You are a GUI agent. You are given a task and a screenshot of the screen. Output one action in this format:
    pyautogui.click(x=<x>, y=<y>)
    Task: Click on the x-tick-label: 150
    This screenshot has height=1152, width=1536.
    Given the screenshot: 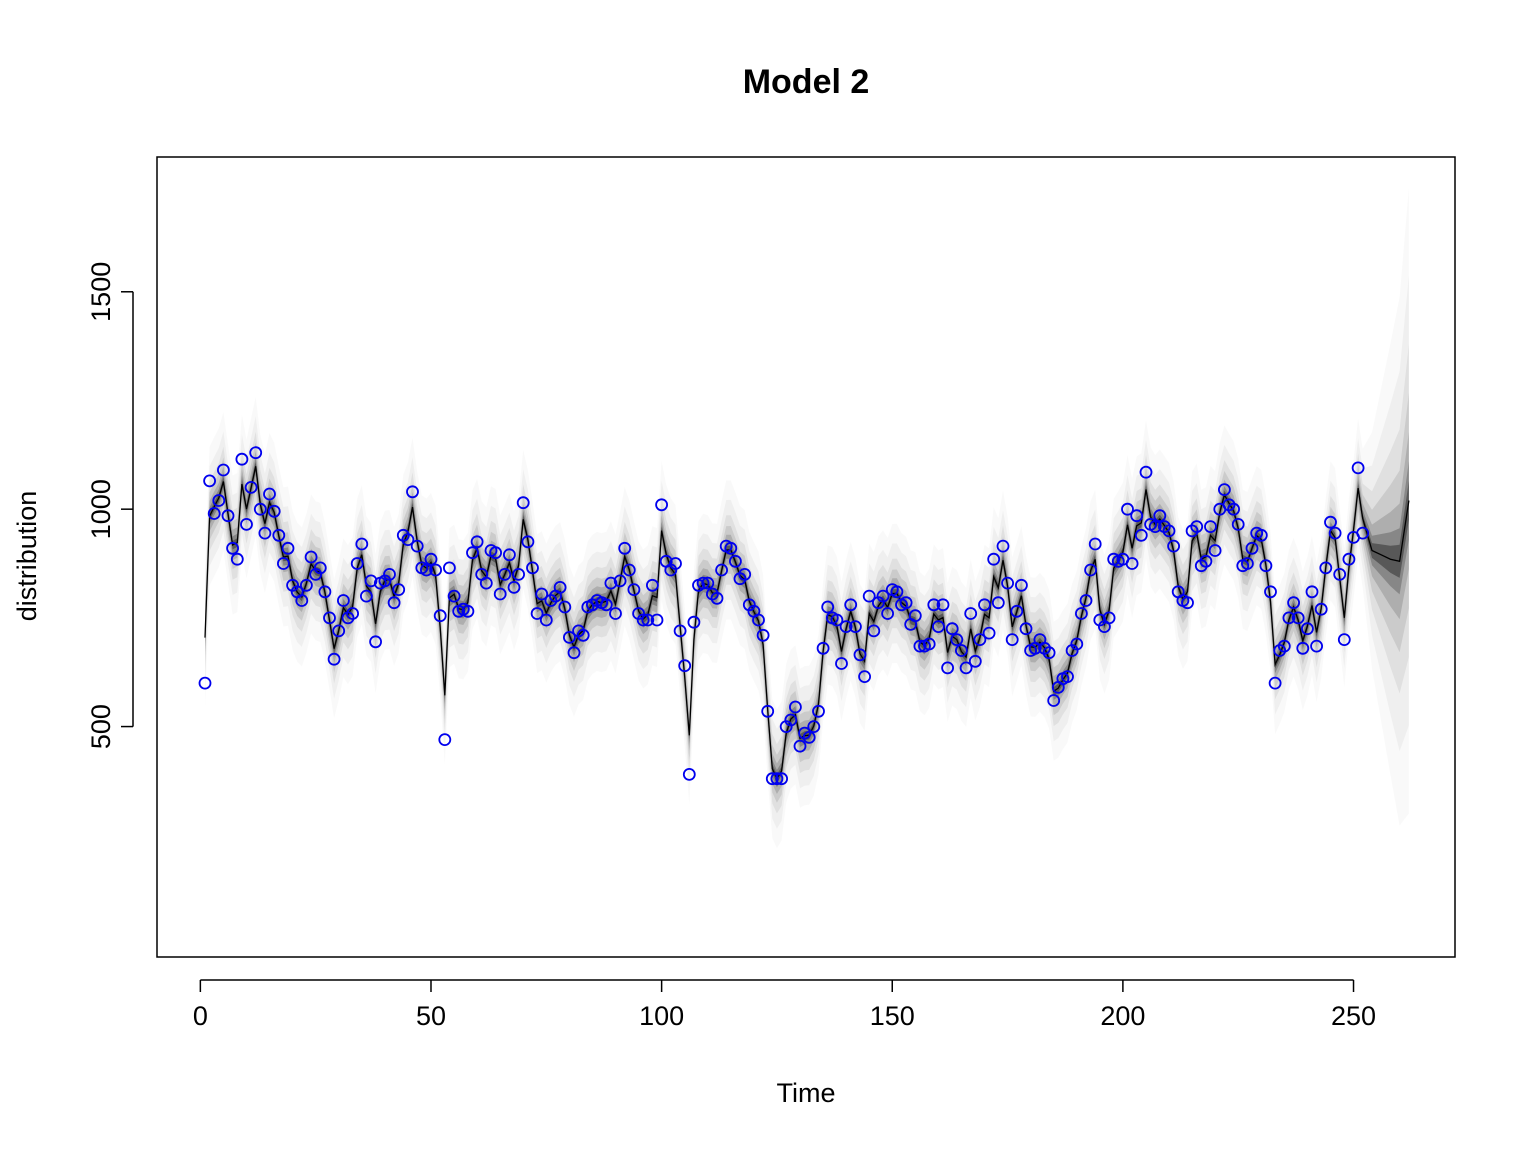 What is the action you would take?
    pyautogui.click(x=892, y=1016)
    